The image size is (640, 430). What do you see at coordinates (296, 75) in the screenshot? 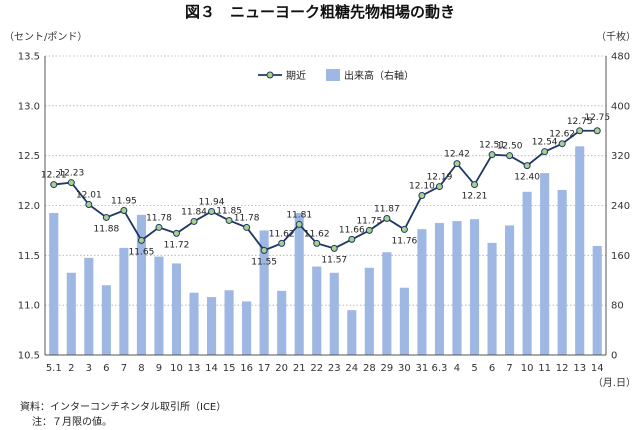
I see `legend-label-price: 期近` at bounding box center [296, 75].